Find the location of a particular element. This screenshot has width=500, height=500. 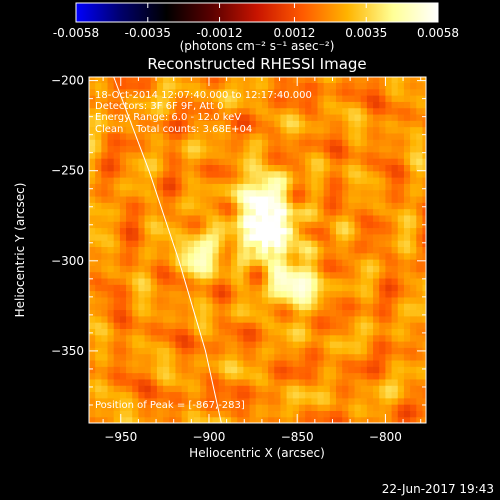

colorbar-ticks: -0.0058 -0.0035 -0.0012 0.0012 0.0035 0.0058 is located at coordinates (256, 21).